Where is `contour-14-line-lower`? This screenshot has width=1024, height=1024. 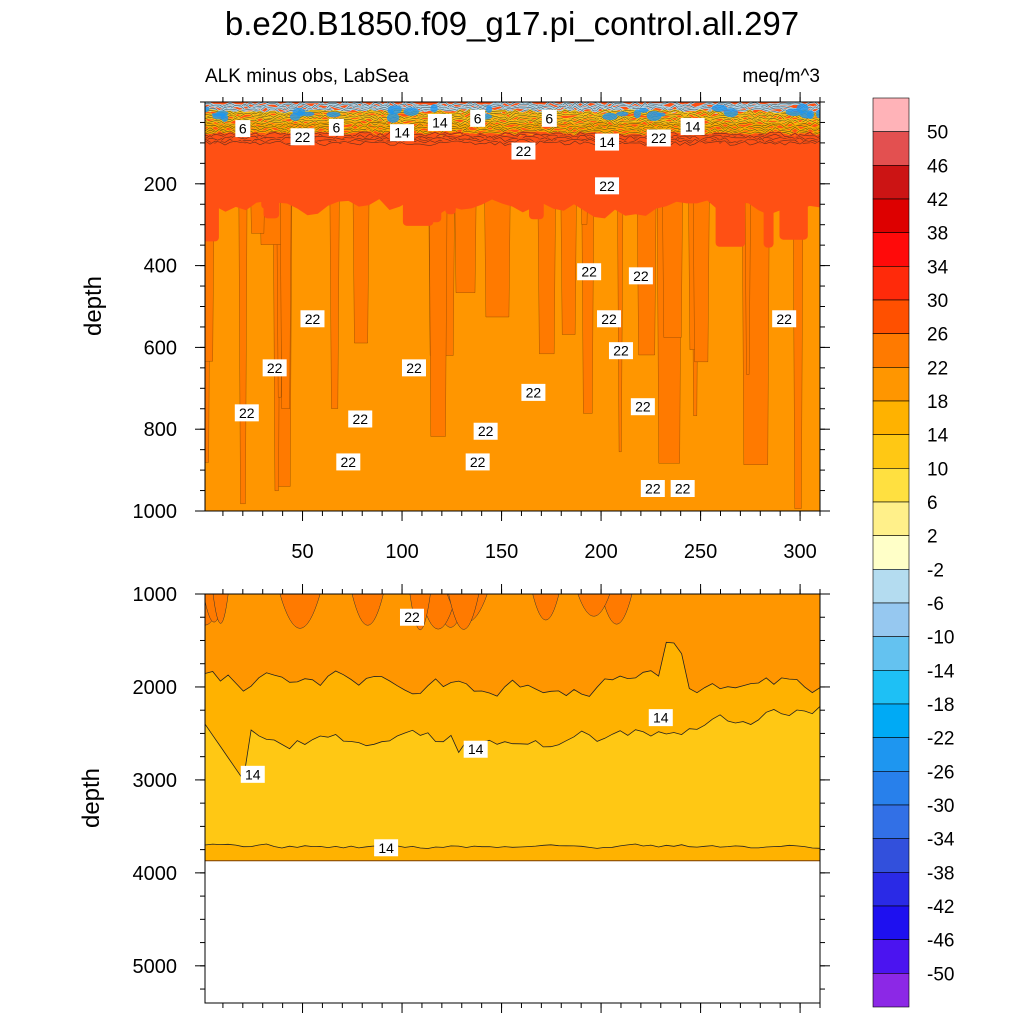
contour-14-line-lower is located at coordinates (512, 846).